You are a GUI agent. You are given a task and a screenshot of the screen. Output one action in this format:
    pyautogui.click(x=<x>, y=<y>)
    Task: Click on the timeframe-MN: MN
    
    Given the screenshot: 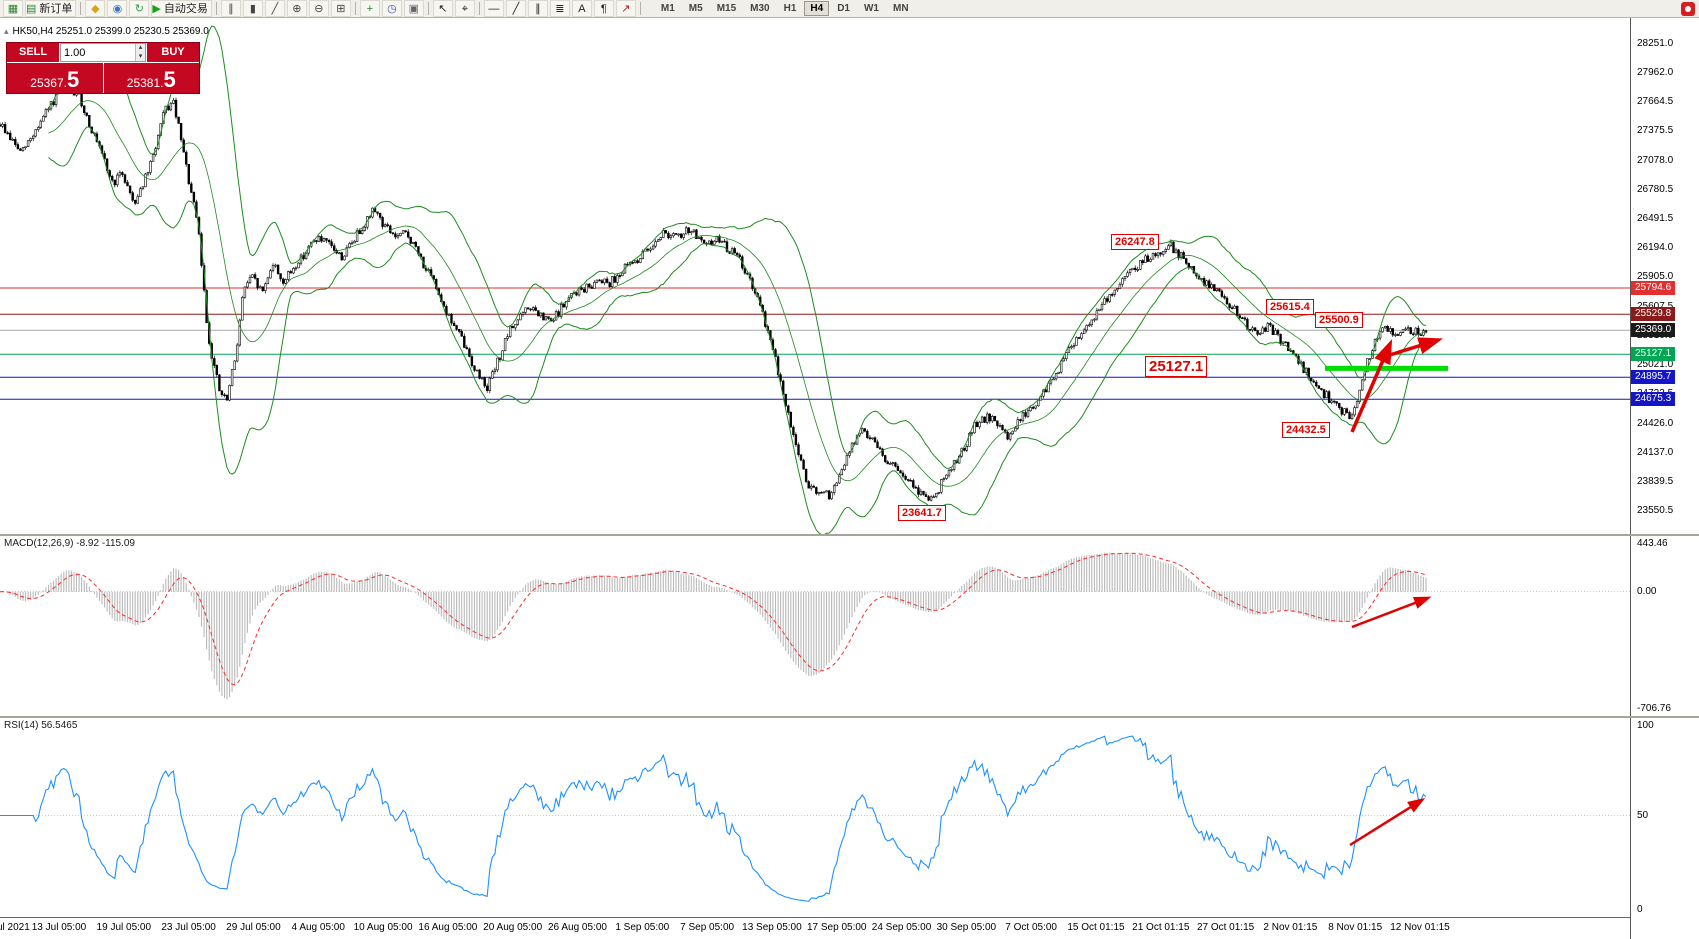 What is the action you would take?
    pyautogui.click(x=900, y=8)
    